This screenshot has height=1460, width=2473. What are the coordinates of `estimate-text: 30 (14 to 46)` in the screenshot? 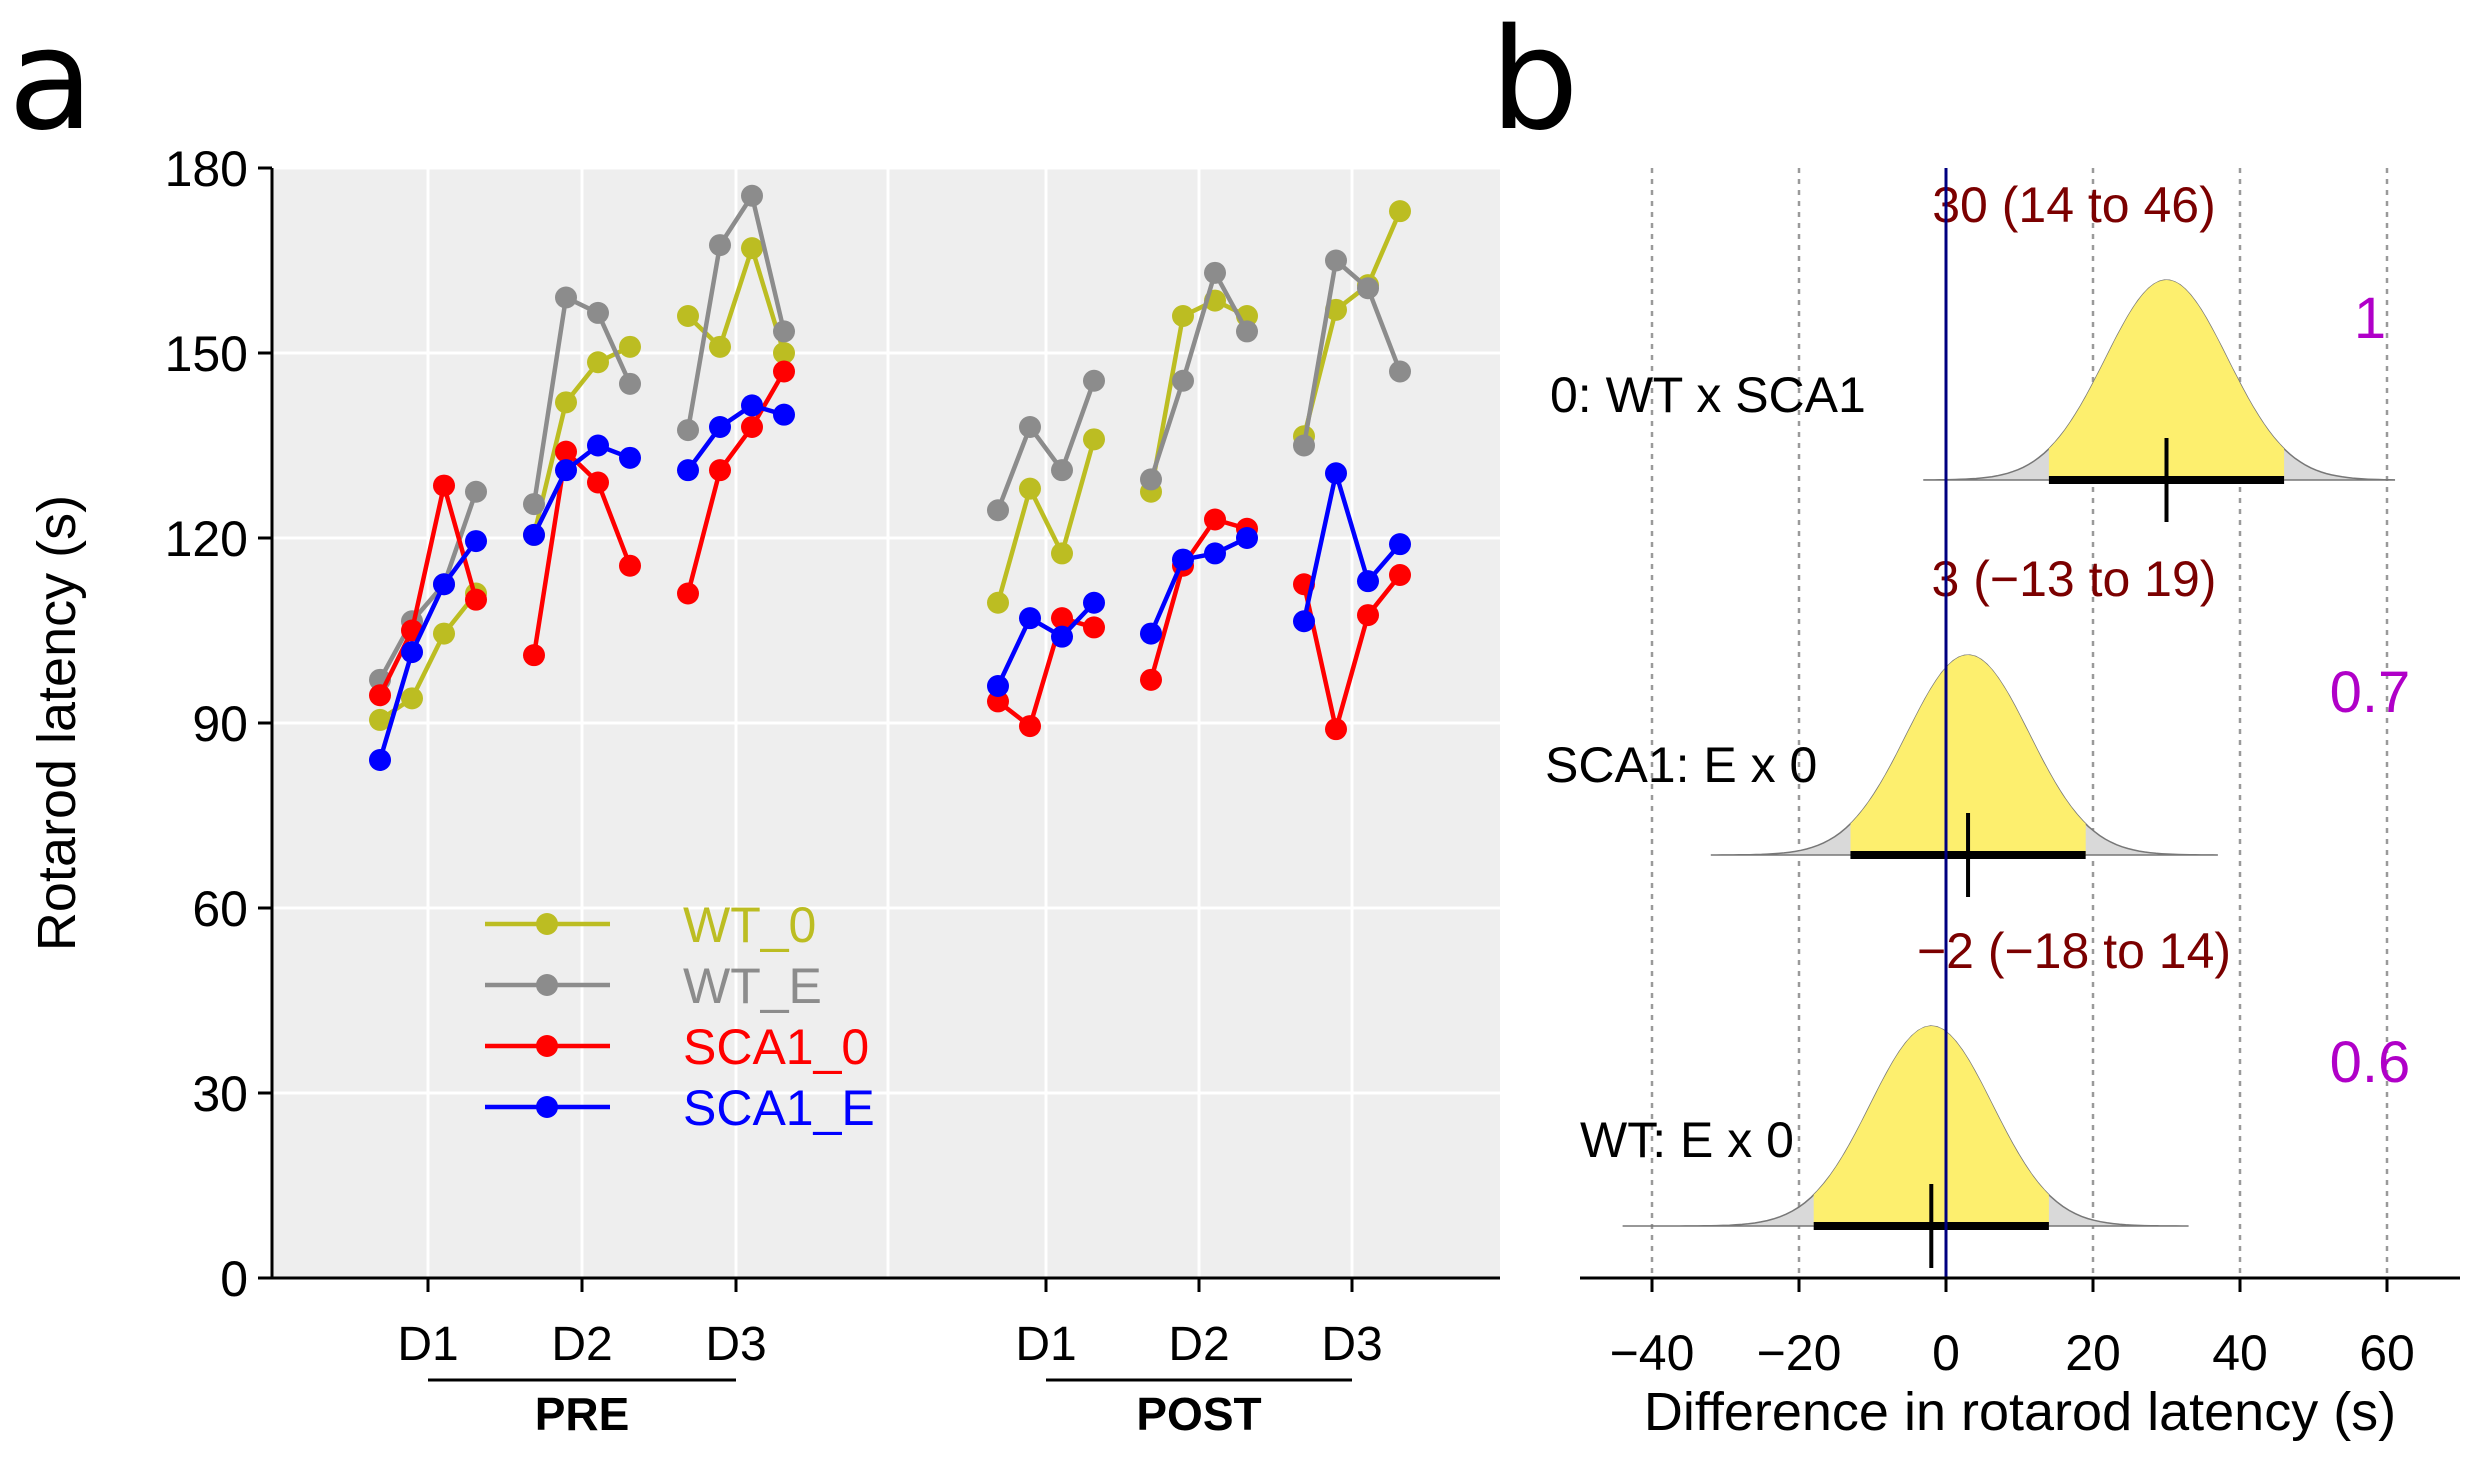 It's located at (2074, 205).